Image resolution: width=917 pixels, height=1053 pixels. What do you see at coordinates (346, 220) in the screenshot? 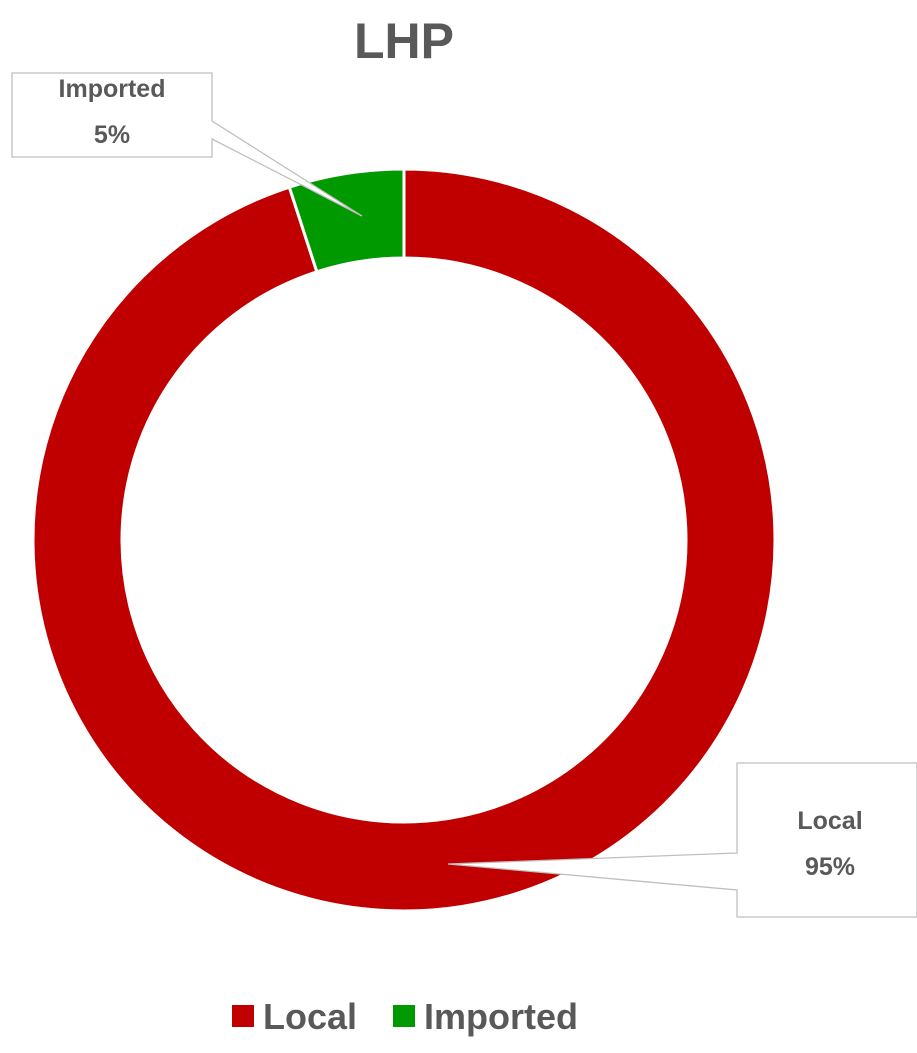
I see `slice-imported` at bounding box center [346, 220].